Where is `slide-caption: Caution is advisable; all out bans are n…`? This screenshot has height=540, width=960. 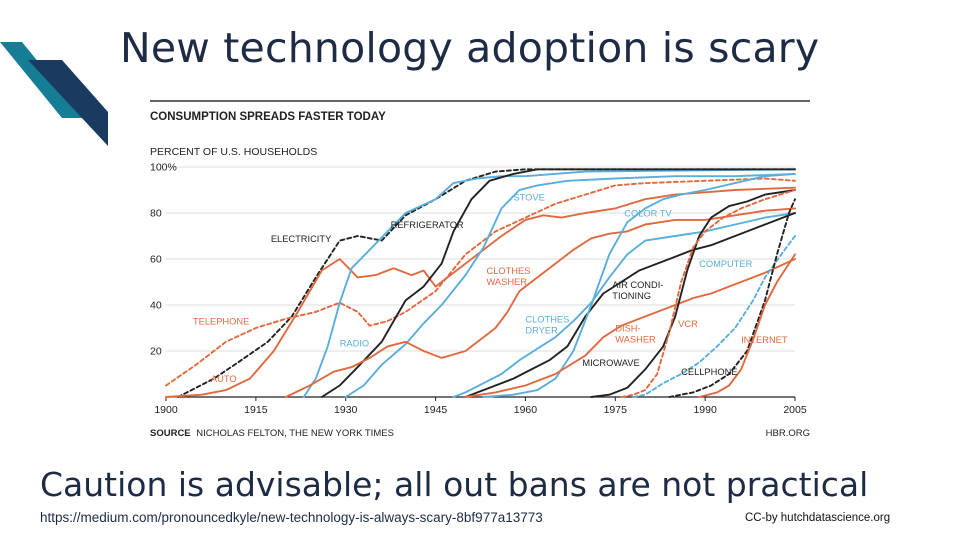 slide-caption: Caution is advisable; all out bans are n… is located at coordinates (454, 484).